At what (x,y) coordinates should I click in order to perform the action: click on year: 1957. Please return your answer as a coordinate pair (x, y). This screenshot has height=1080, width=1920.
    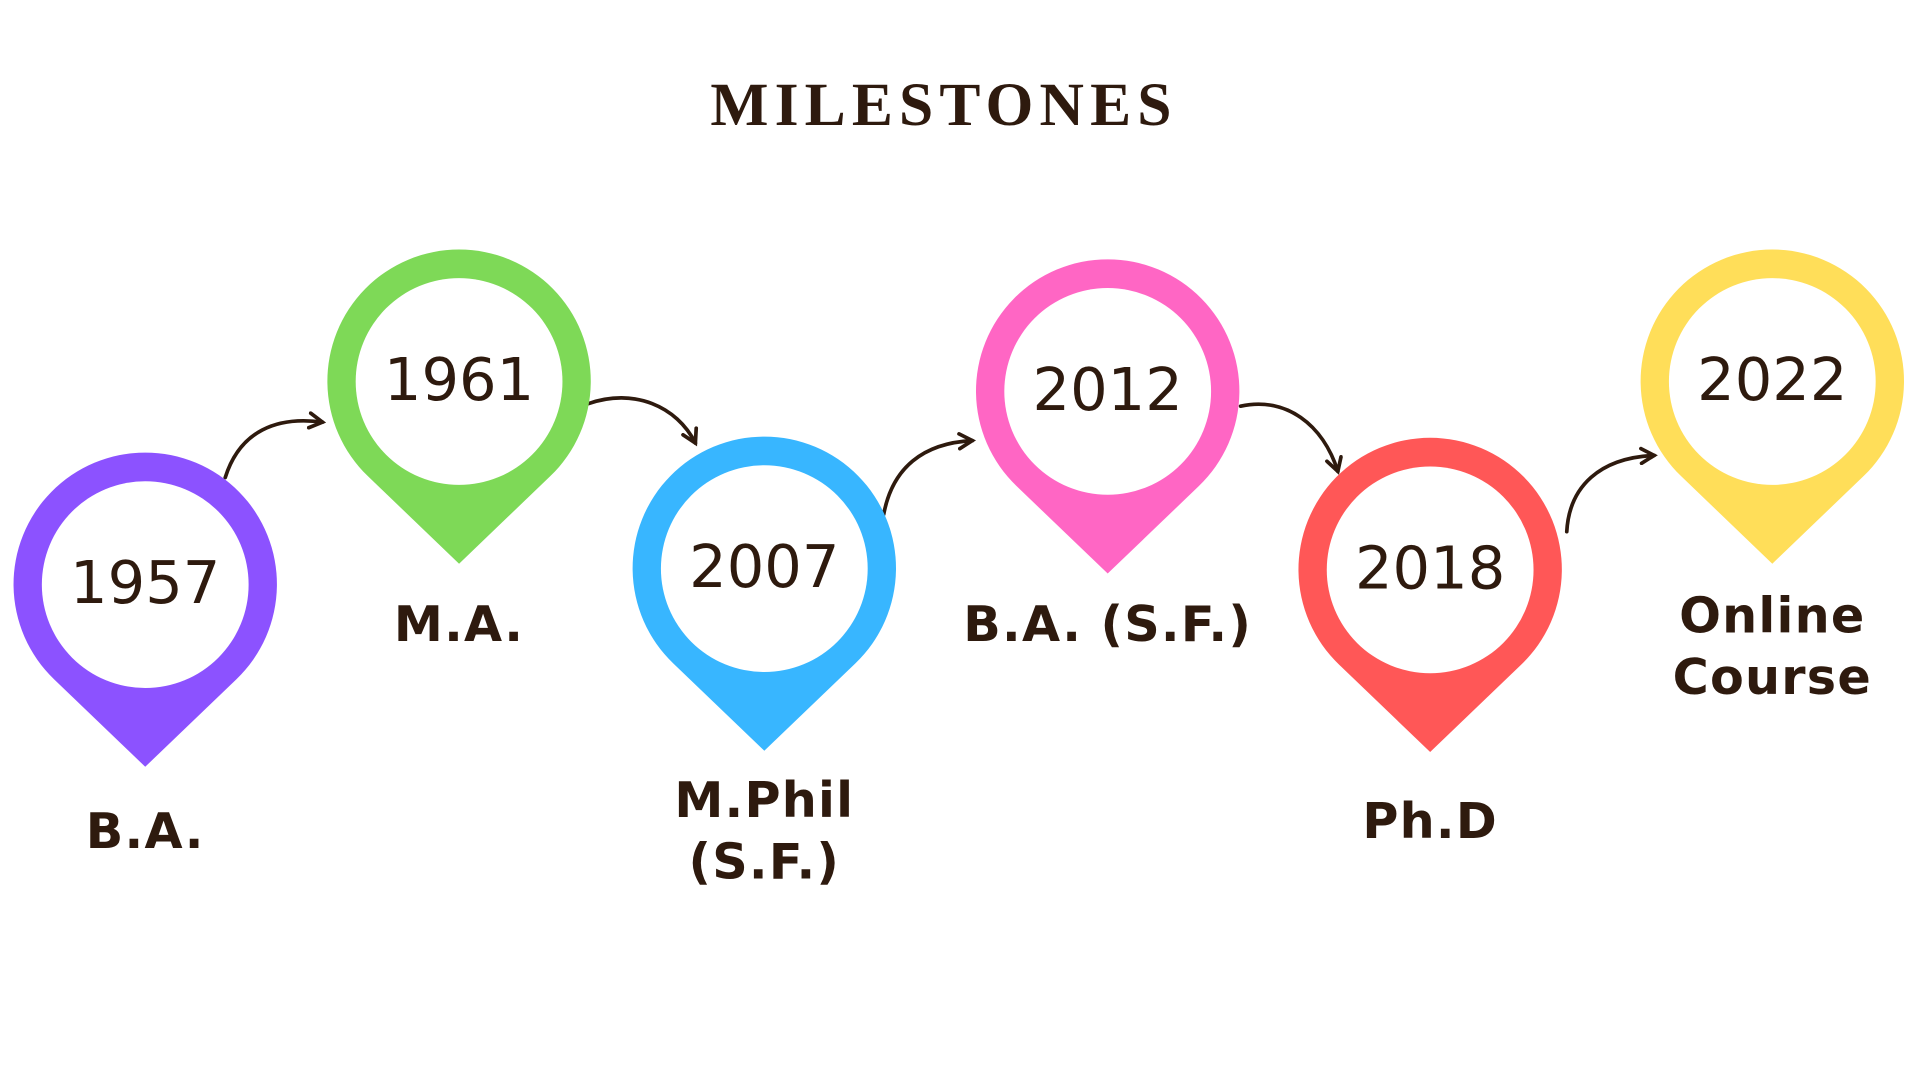
    Looking at the image, I should click on (145, 582).